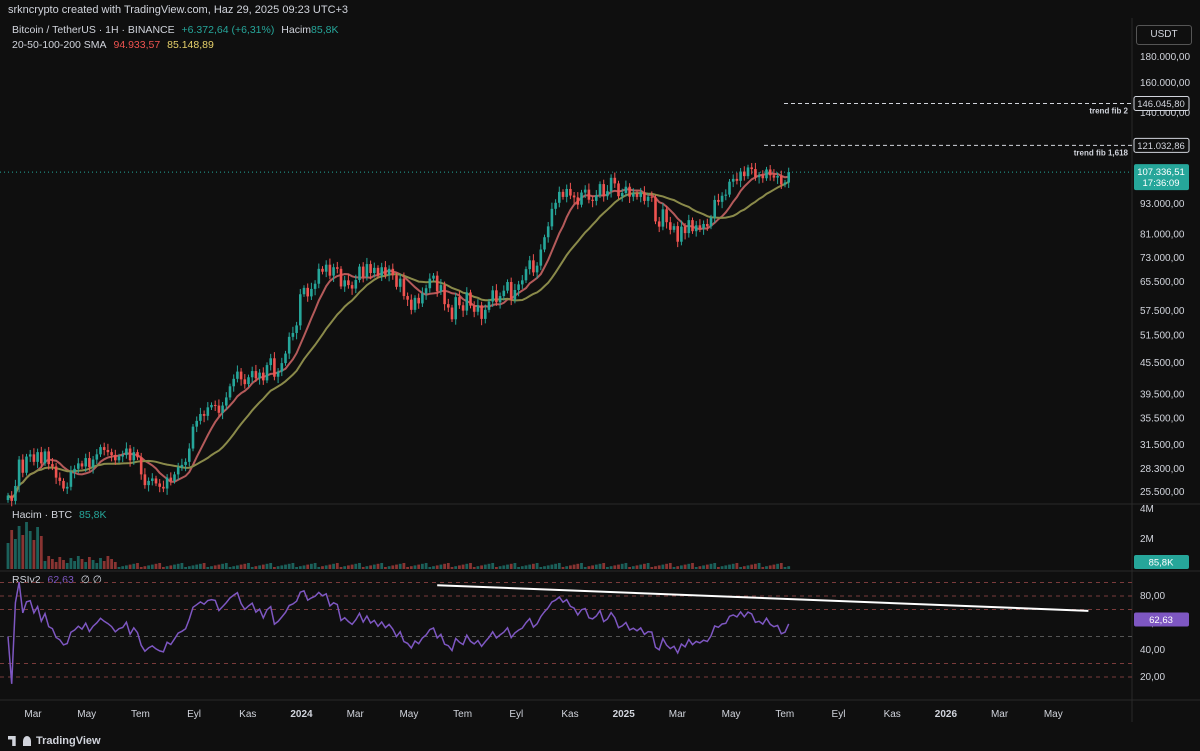 Image resolution: width=1200 pixels, height=751 pixels. I want to click on fib-price-box, so click(1161, 104).